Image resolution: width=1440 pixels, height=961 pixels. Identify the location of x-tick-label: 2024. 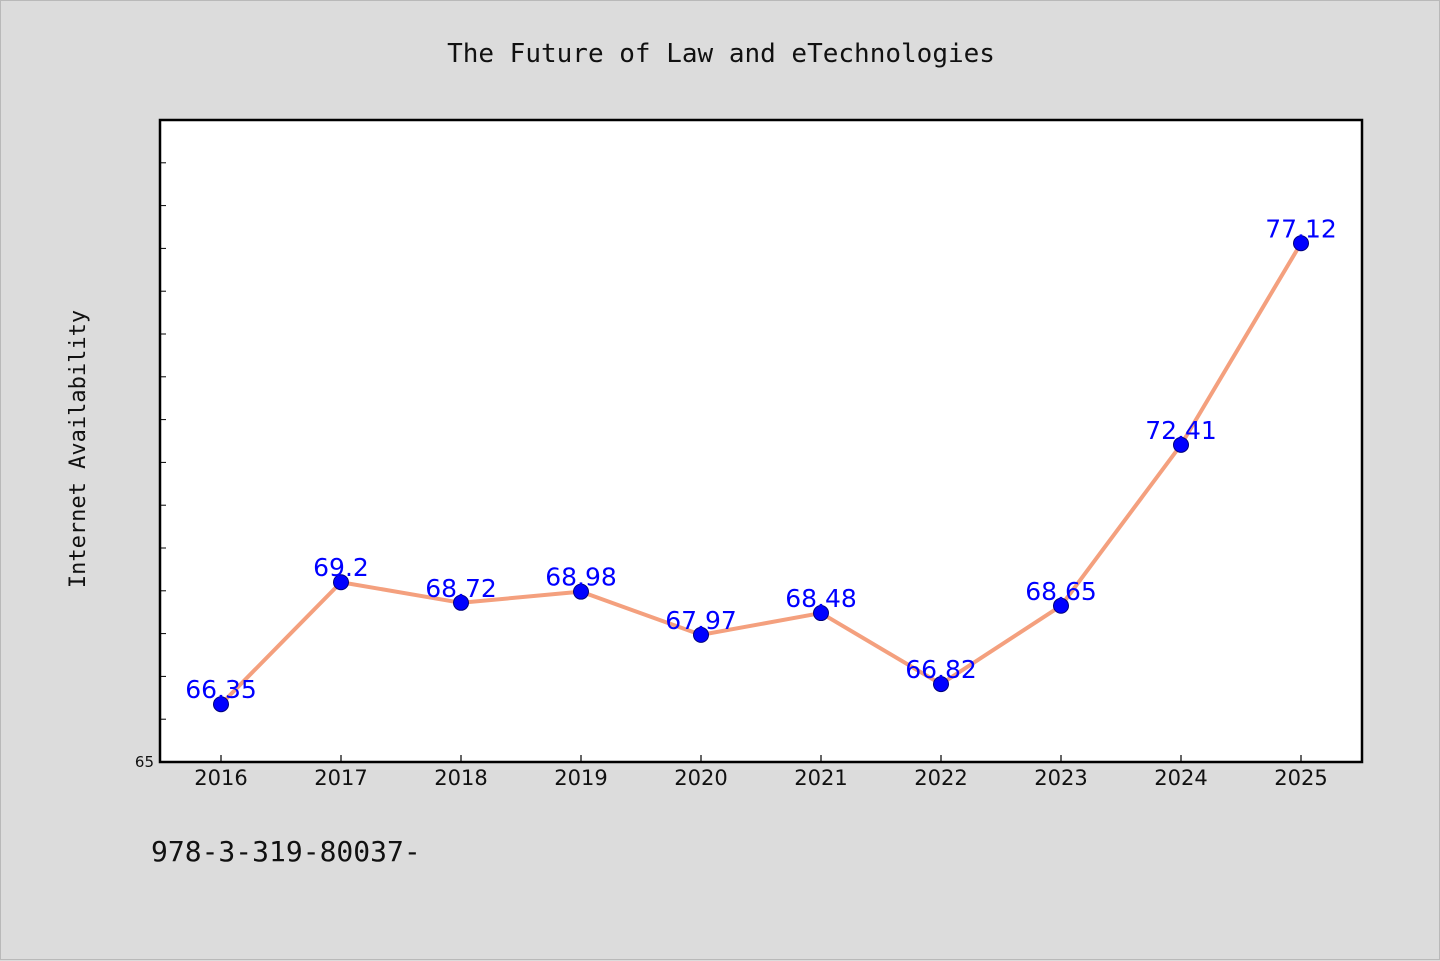
(1180, 778).